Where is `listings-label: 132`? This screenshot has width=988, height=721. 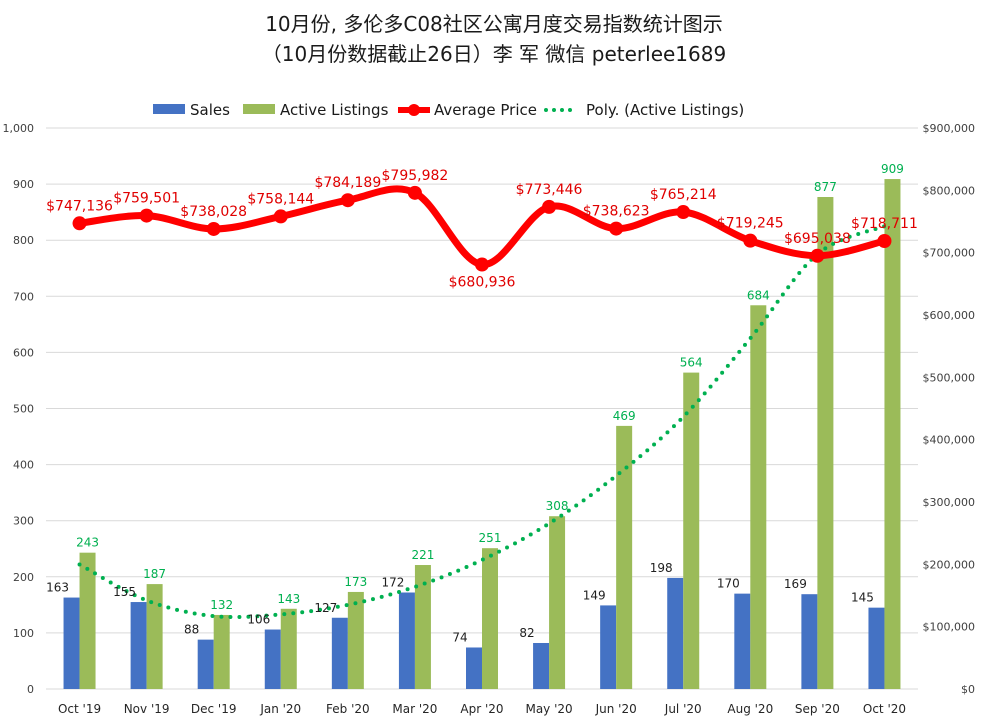
listings-label: 132 is located at coordinates (221, 605).